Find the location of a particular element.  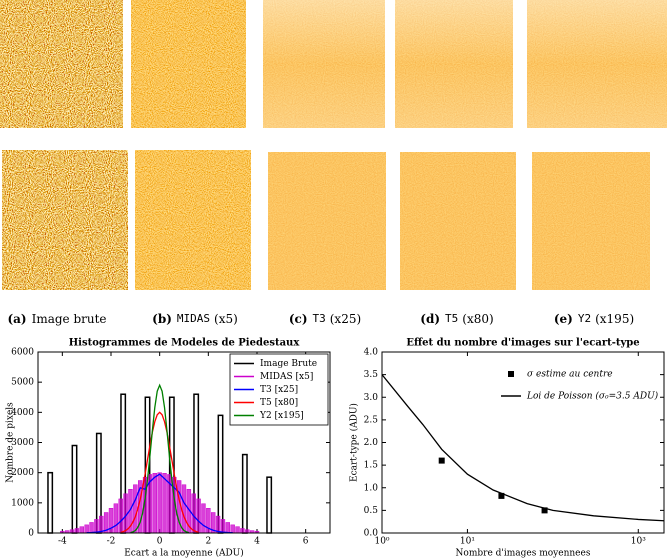

y-tick-label: 3000 is located at coordinates (22, 443).